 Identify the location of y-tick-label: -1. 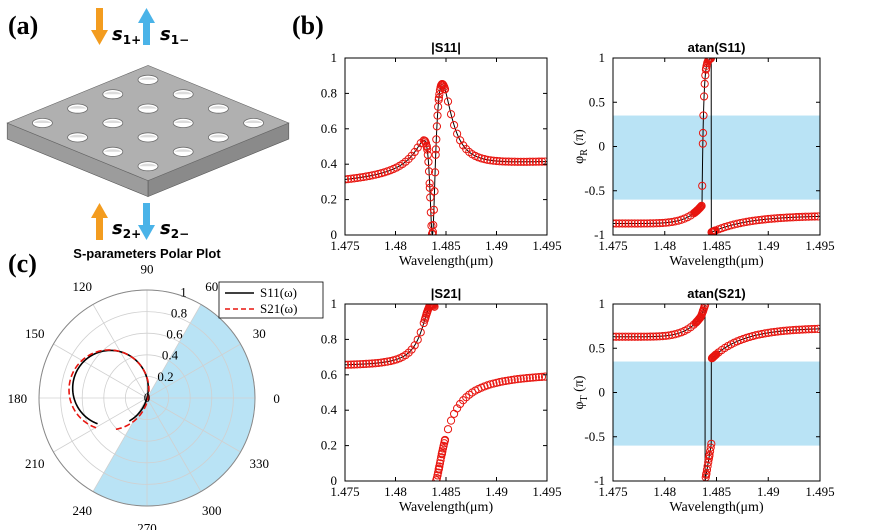
(599, 234).